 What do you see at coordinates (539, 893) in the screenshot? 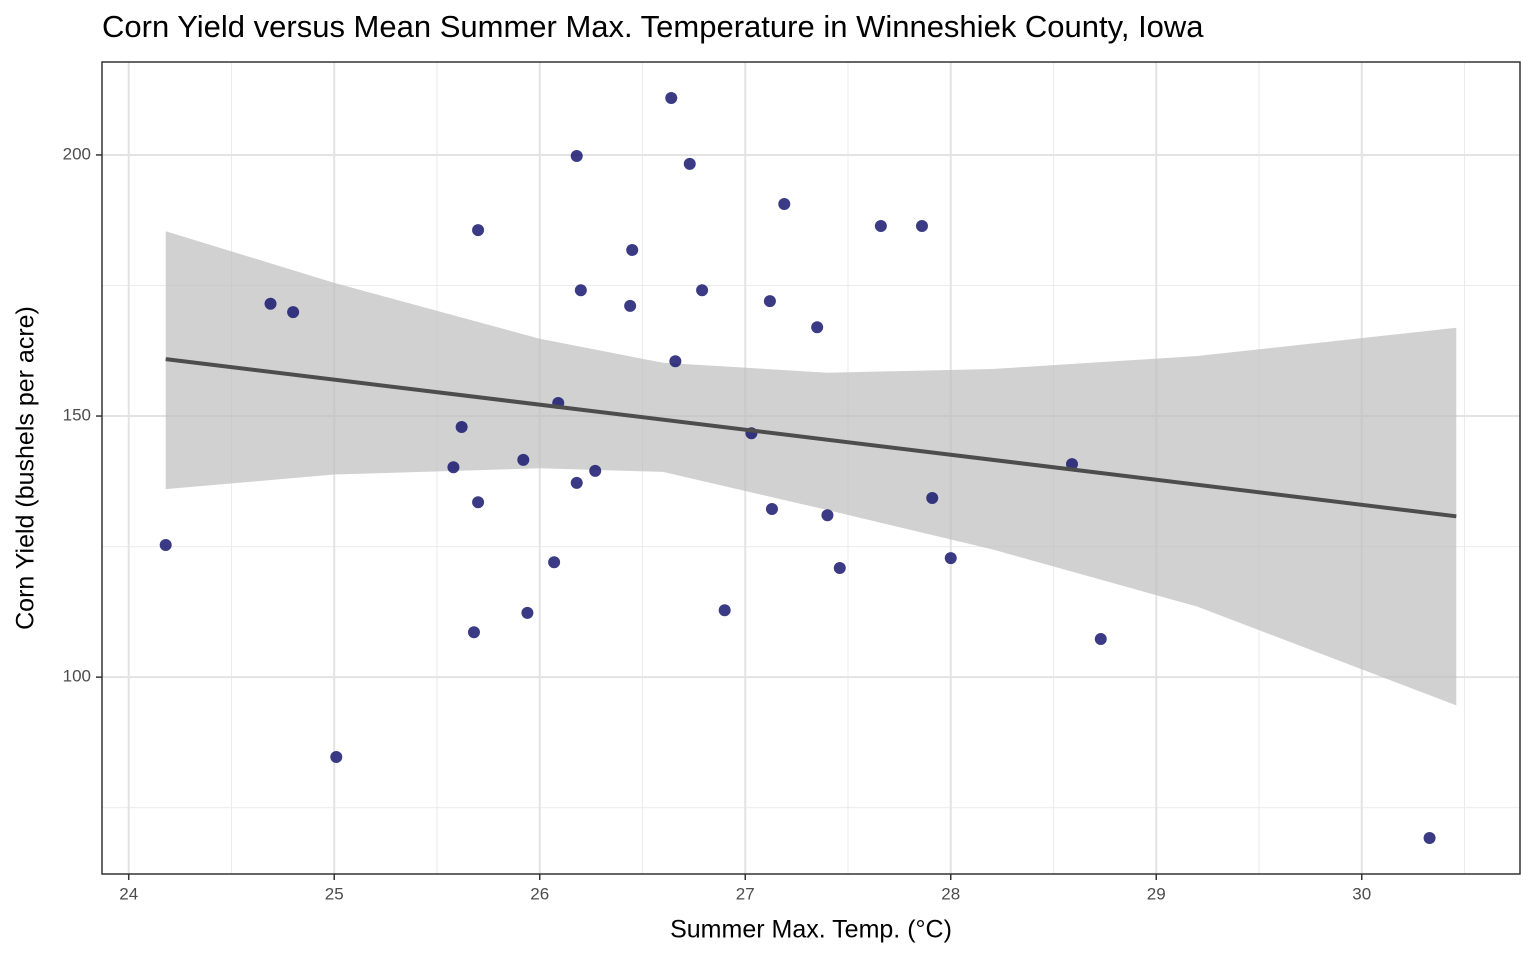
I see `x-tick-label: 26` at bounding box center [539, 893].